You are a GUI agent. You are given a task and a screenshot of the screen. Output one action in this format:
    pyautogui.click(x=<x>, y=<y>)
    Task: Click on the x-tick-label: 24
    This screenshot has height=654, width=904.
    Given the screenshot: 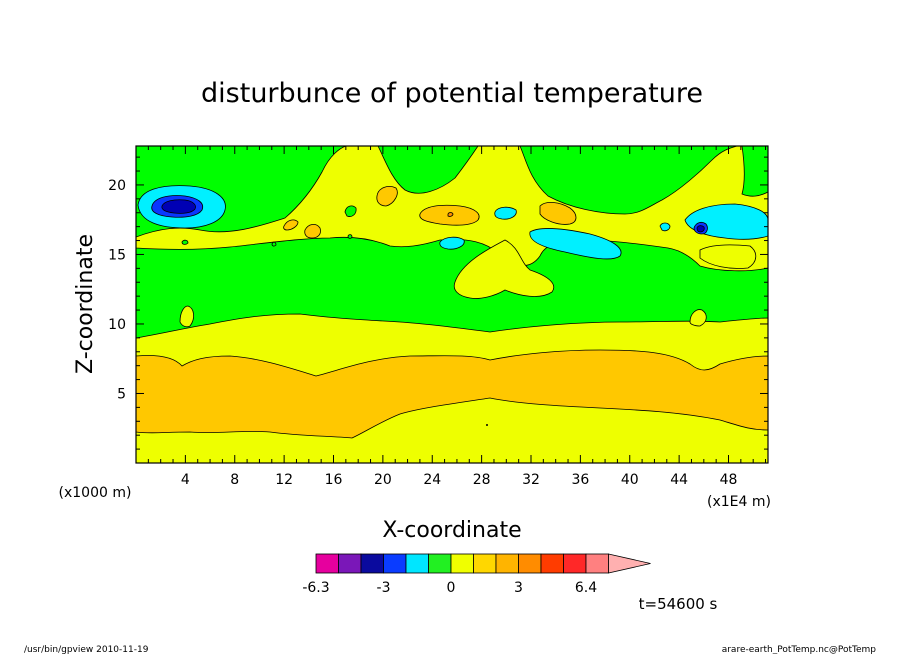 What is the action you would take?
    pyautogui.click(x=432, y=480)
    